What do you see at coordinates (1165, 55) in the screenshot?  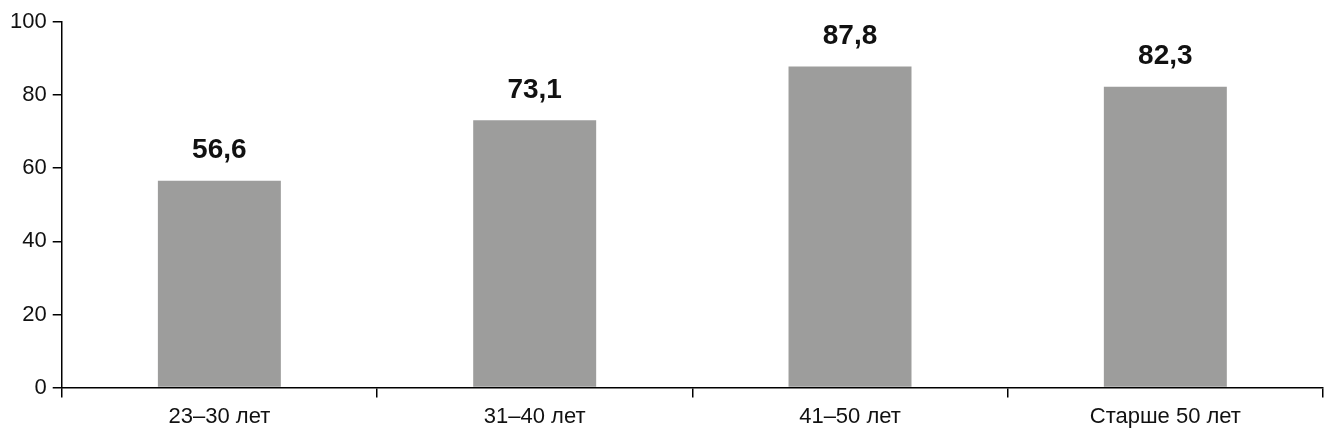 I see `data-label: 82,3` at bounding box center [1165, 55].